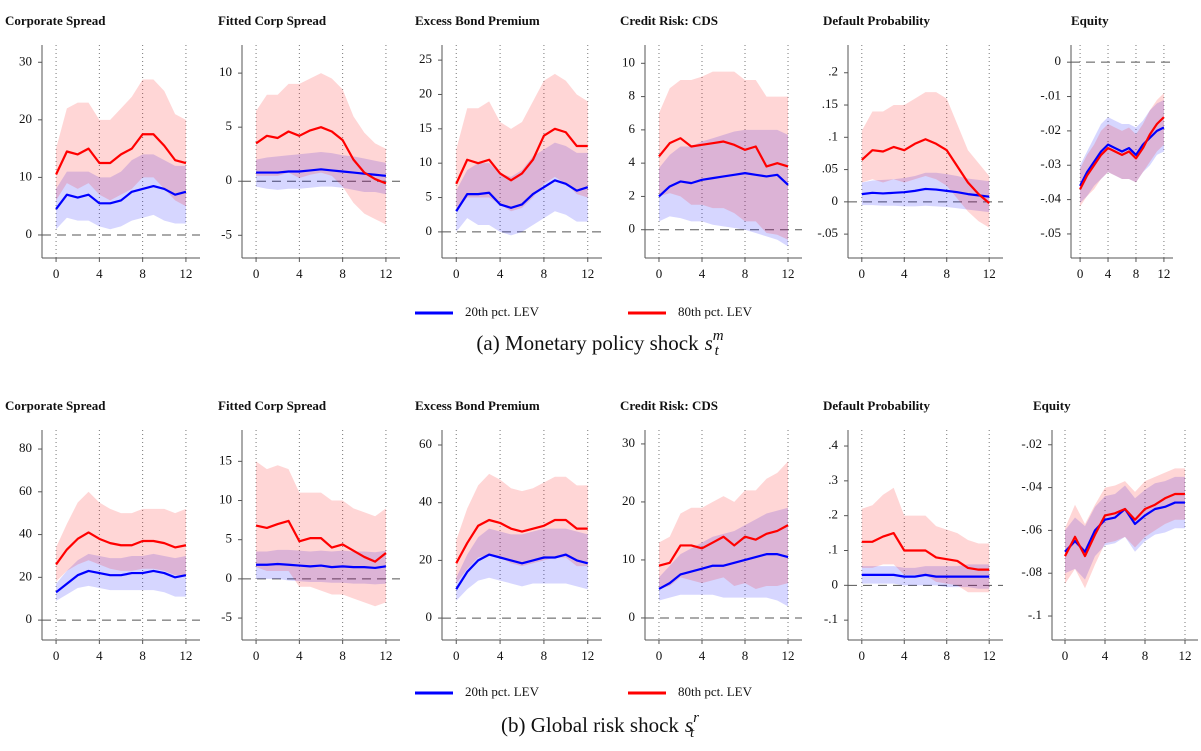 This screenshot has width=1201, height=751. I want to click on y-tick-label: .4, so click(833, 444).